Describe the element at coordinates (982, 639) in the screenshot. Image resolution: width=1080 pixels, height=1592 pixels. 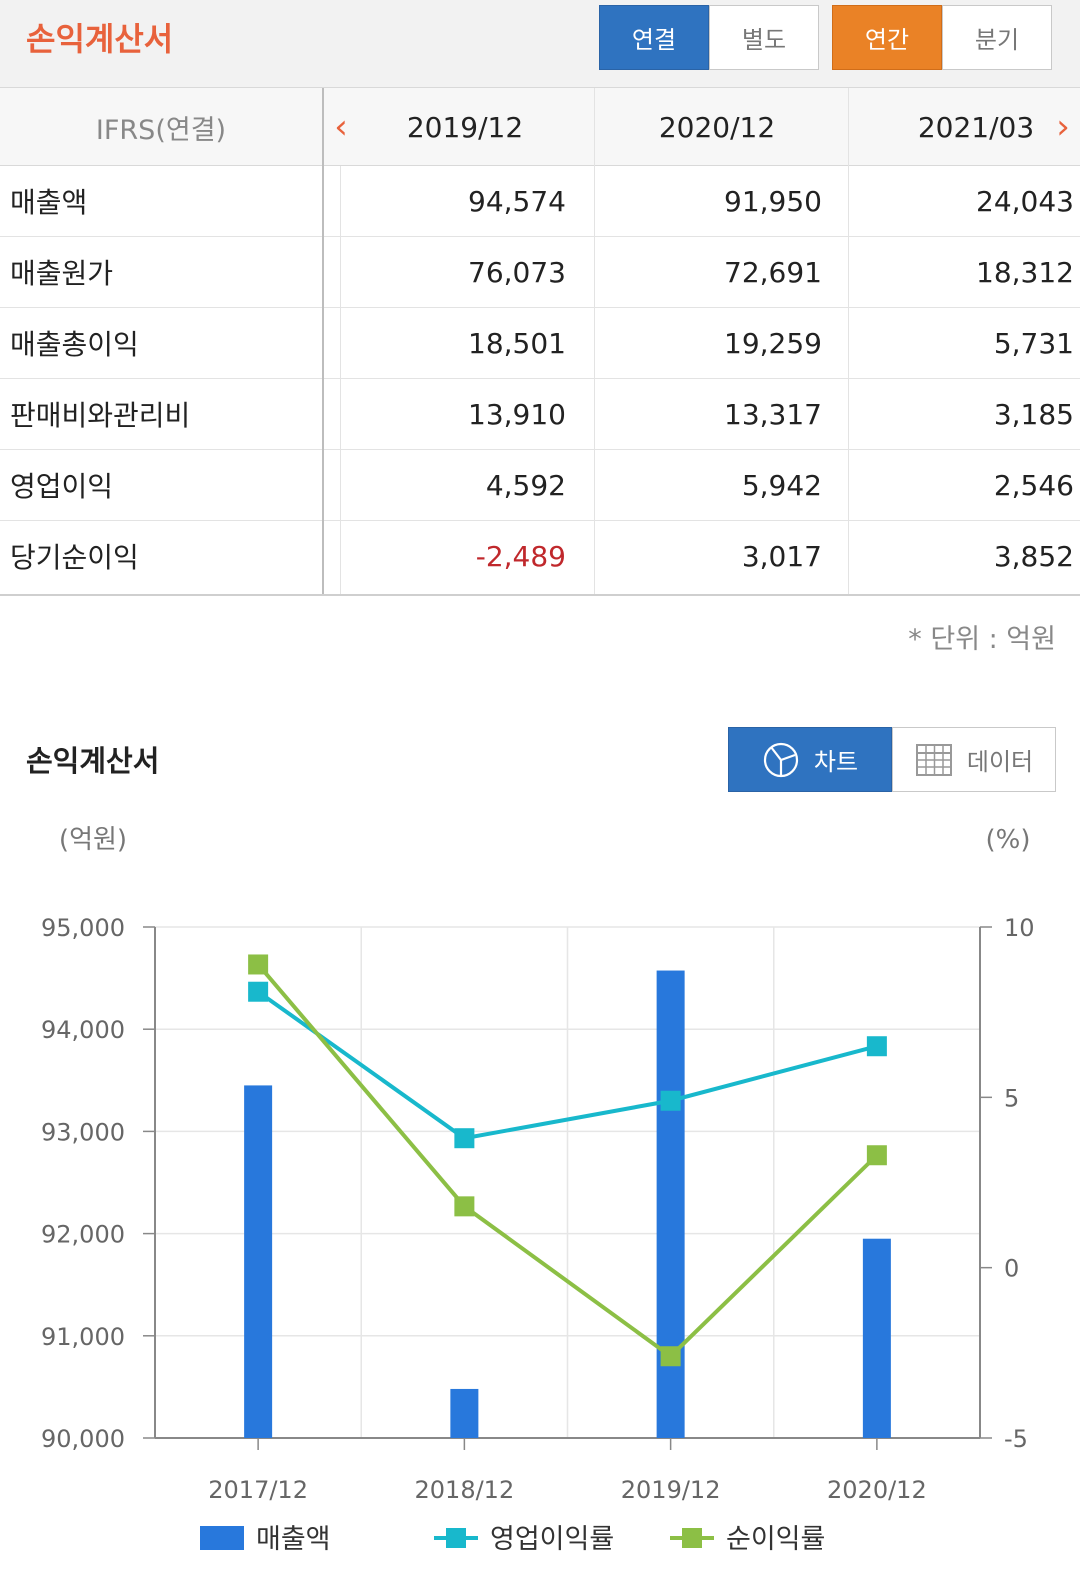
I see `unit-note: * 단위 : 억원` at that location.